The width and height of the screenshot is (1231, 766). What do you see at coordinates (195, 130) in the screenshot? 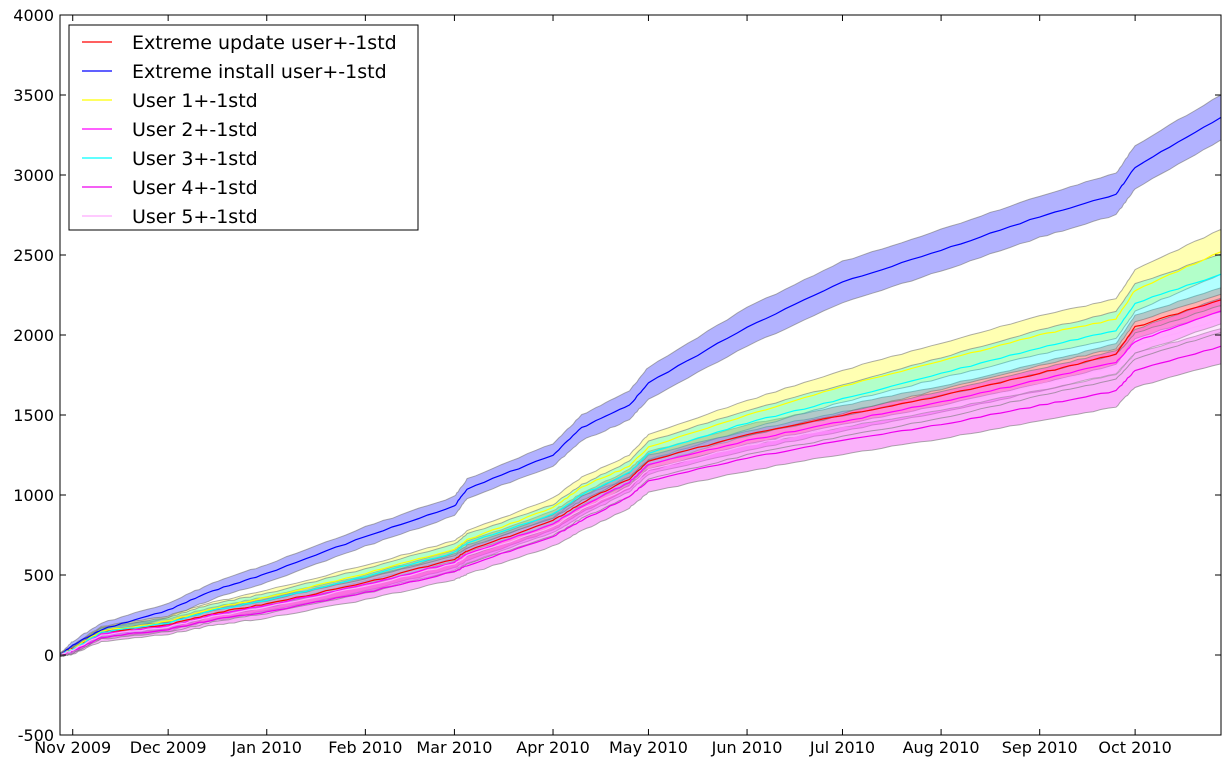
I see `legend-label-user-2-1std: User 2+-1std` at bounding box center [195, 130].